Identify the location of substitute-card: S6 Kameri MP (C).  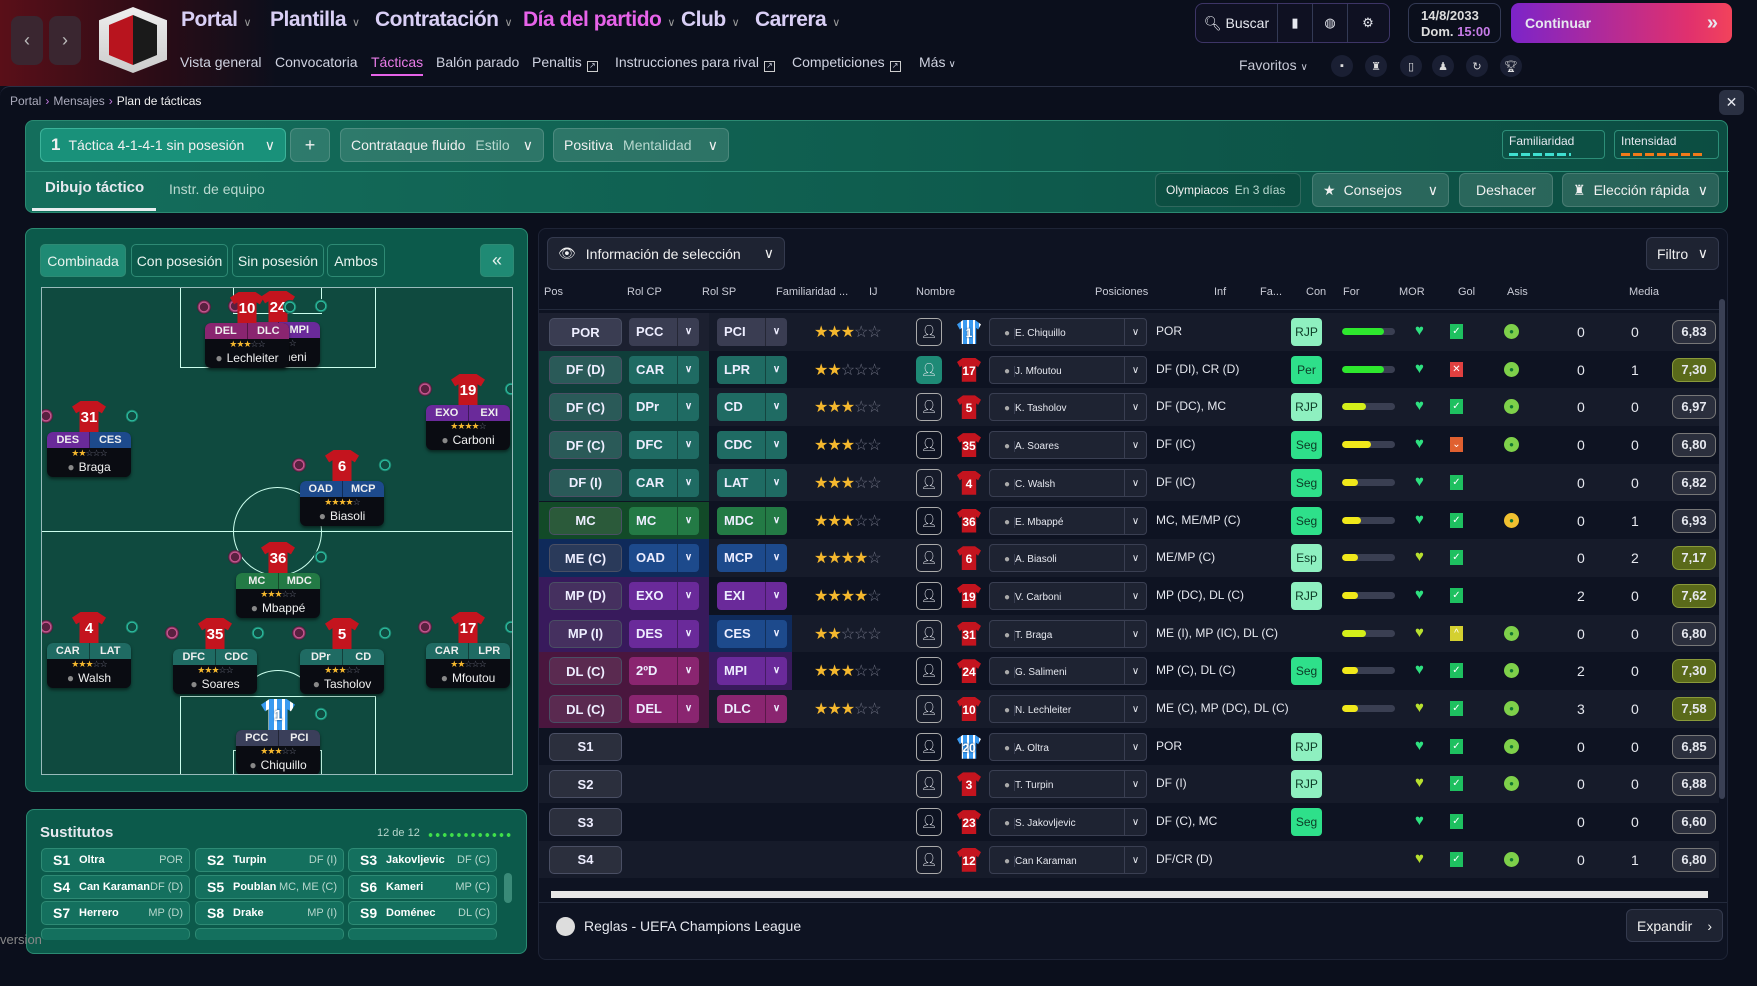
(422, 886).